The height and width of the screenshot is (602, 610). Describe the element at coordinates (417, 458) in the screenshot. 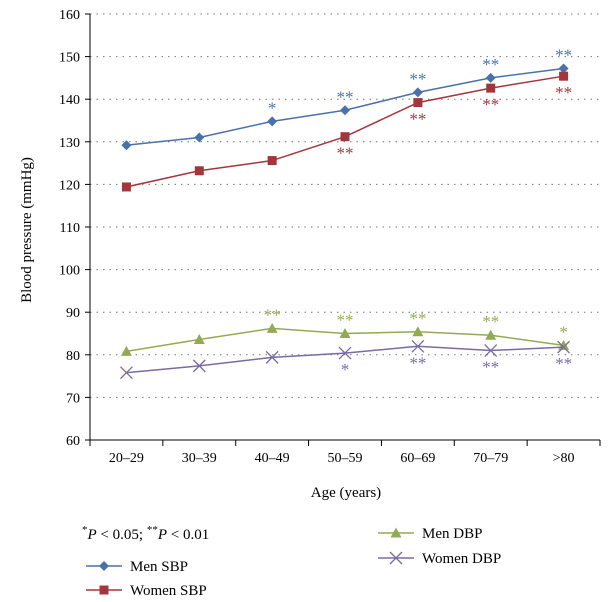

I see `x-tick-label: 60–69` at that location.